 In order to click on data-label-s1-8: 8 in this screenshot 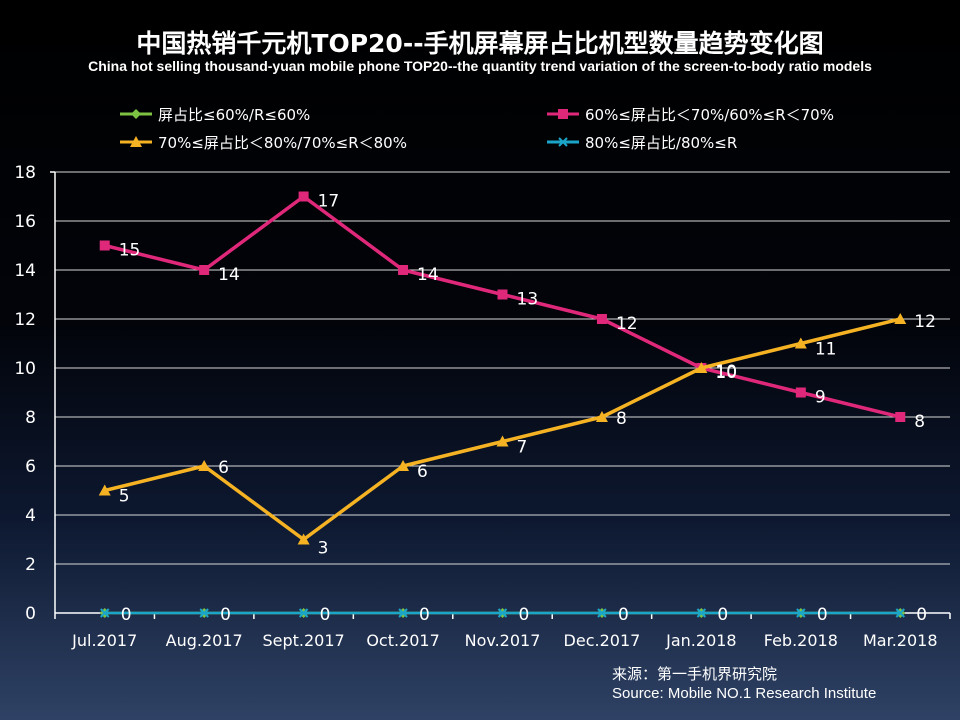, I will do `click(919, 422)`.